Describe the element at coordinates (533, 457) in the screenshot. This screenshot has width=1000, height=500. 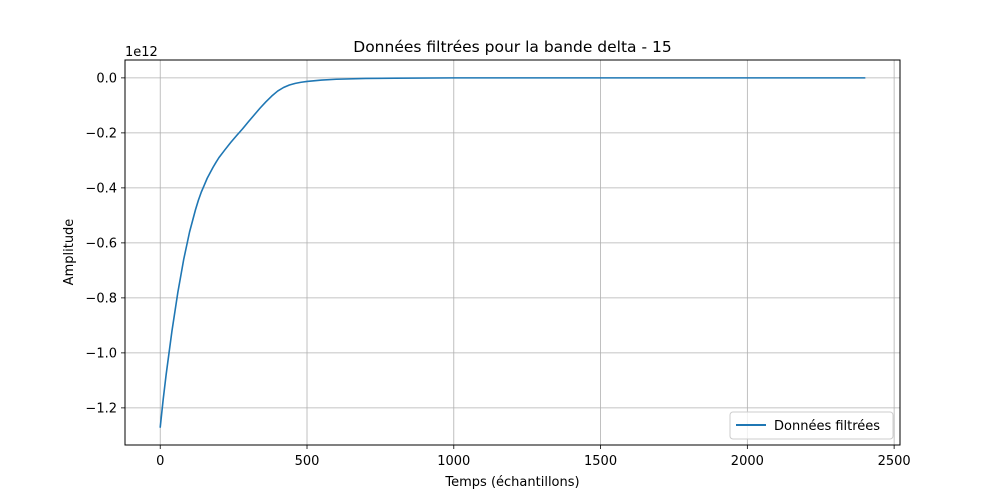
I see `x-axis: 0 500 1000 1500 2000 2500` at that location.